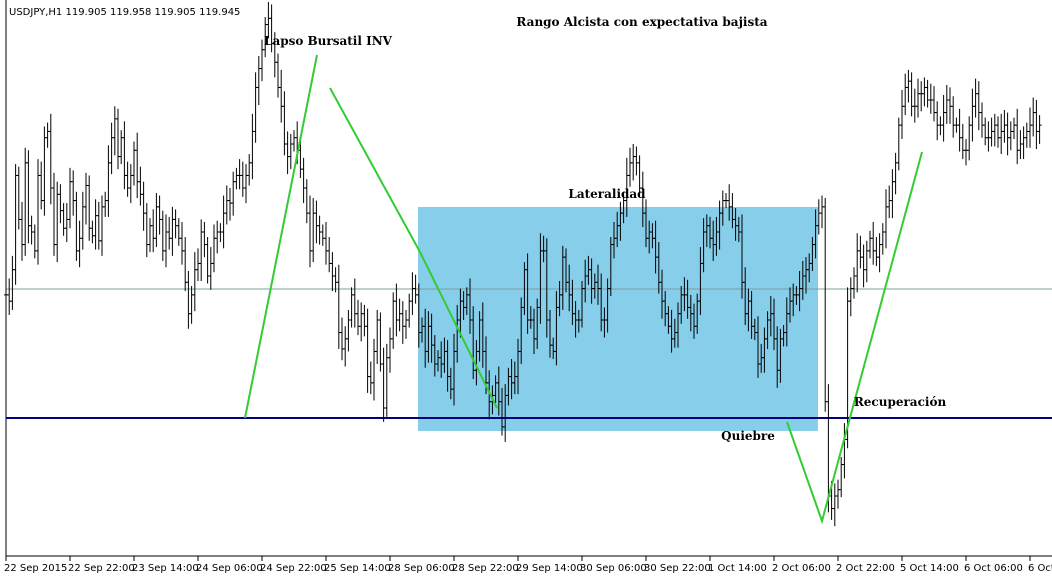 The height and width of the screenshot is (578, 1052). What do you see at coordinates (607, 194) in the screenshot?
I see `annotation-lateralidad: Lateralidad` at bounding box center [607, 194].